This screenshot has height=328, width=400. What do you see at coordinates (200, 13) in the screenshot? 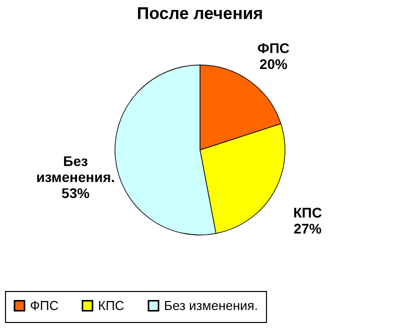
I see `chart-title: После лечения` at bounding box center [200, 13].